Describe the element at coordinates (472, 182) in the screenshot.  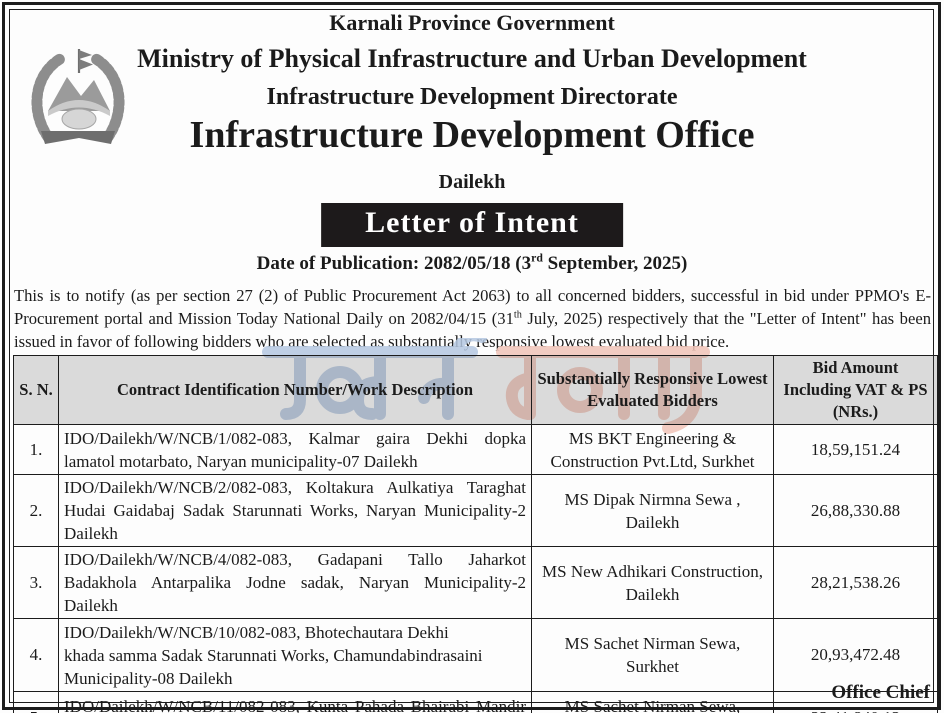
I see `district-name: Dailekh` at that location.